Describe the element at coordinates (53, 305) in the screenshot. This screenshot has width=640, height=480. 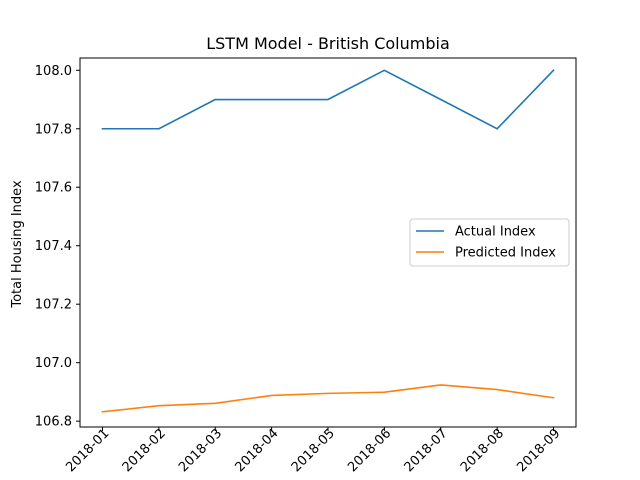
I see `y-tick-label: 107.2` at that location.